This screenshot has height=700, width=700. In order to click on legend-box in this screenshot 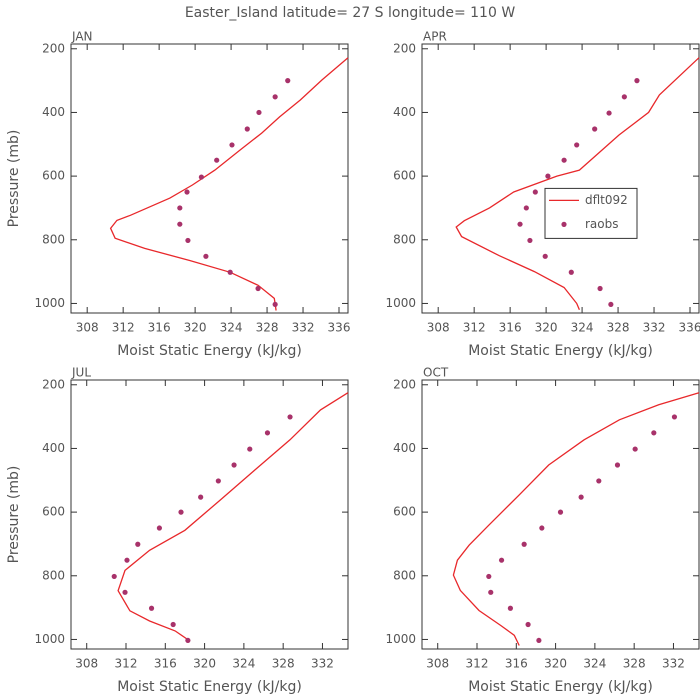, I will do `click(591, 213)`.